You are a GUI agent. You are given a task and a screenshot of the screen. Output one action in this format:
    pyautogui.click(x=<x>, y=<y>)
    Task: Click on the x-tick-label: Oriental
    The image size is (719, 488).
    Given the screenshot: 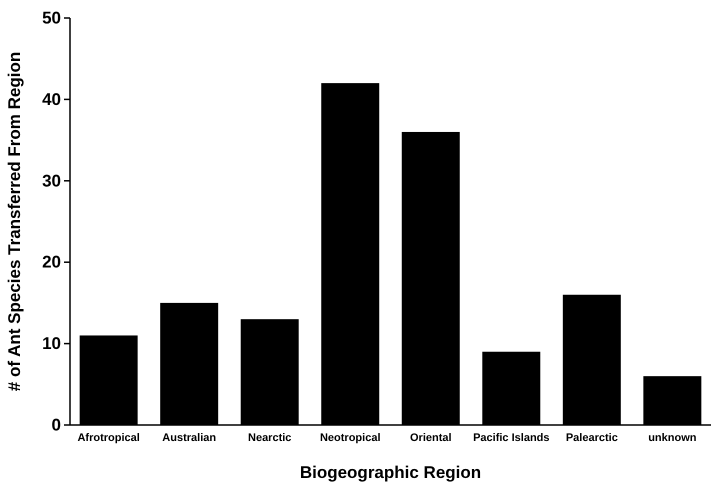 What is the action you would take?
    pyautogui.click(x=431, y=438)
    